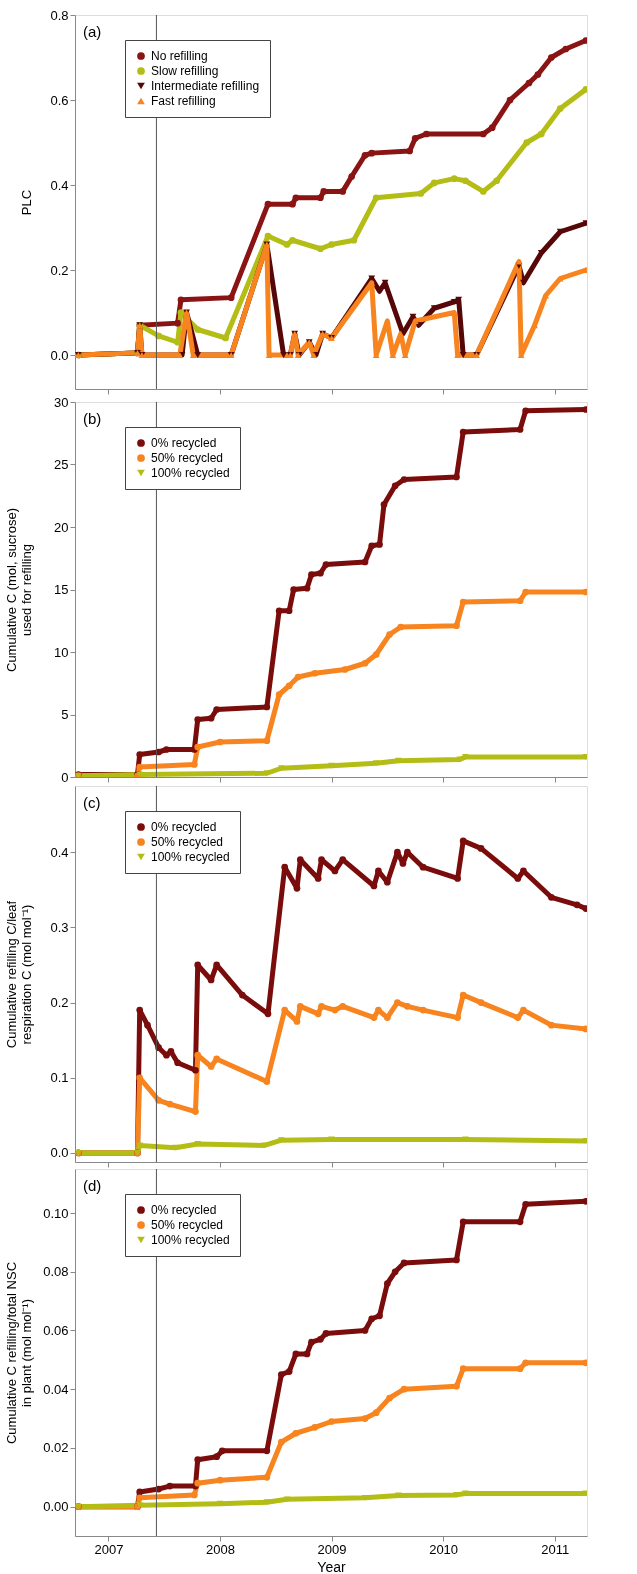 The image size is (637, 1574). I want to click on y-tick-label: 0, so click(65, 777).